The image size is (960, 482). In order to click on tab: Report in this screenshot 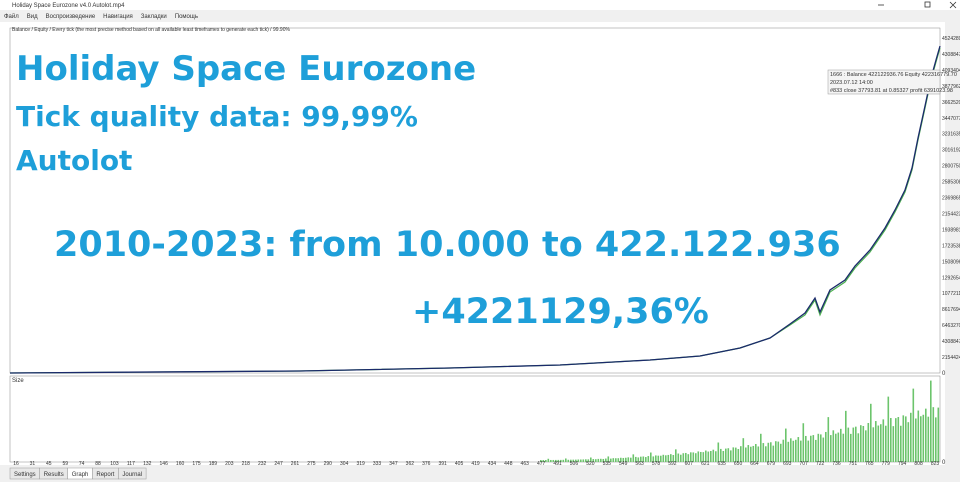, I will do `click(105, 473)`.